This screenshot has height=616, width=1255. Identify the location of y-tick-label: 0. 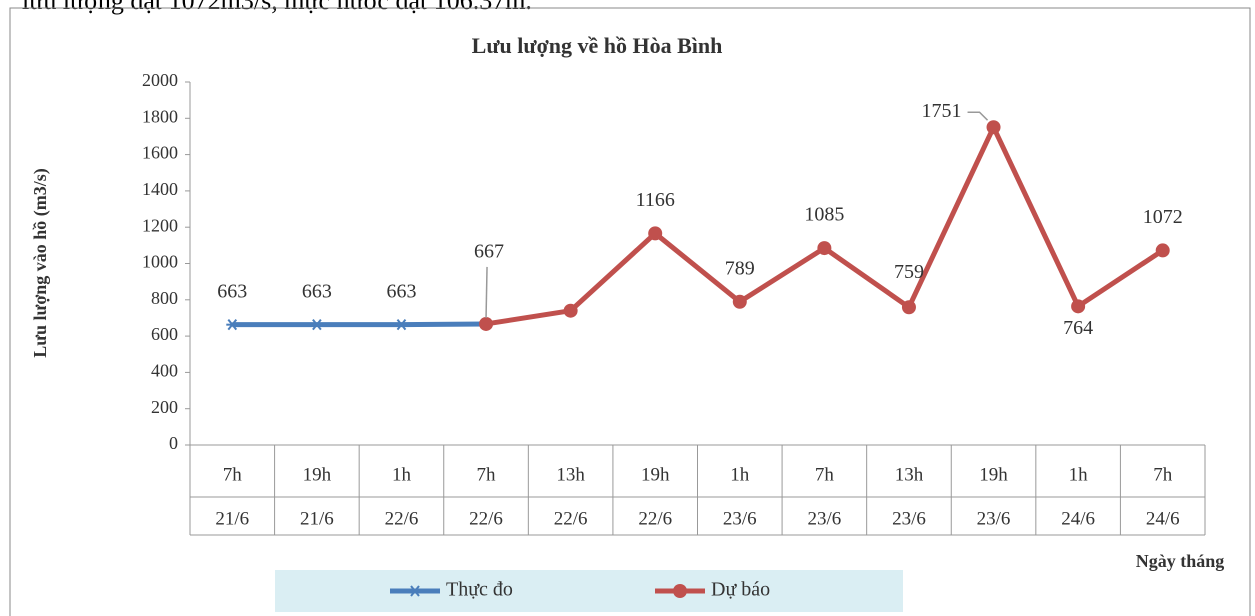
(173, 443).